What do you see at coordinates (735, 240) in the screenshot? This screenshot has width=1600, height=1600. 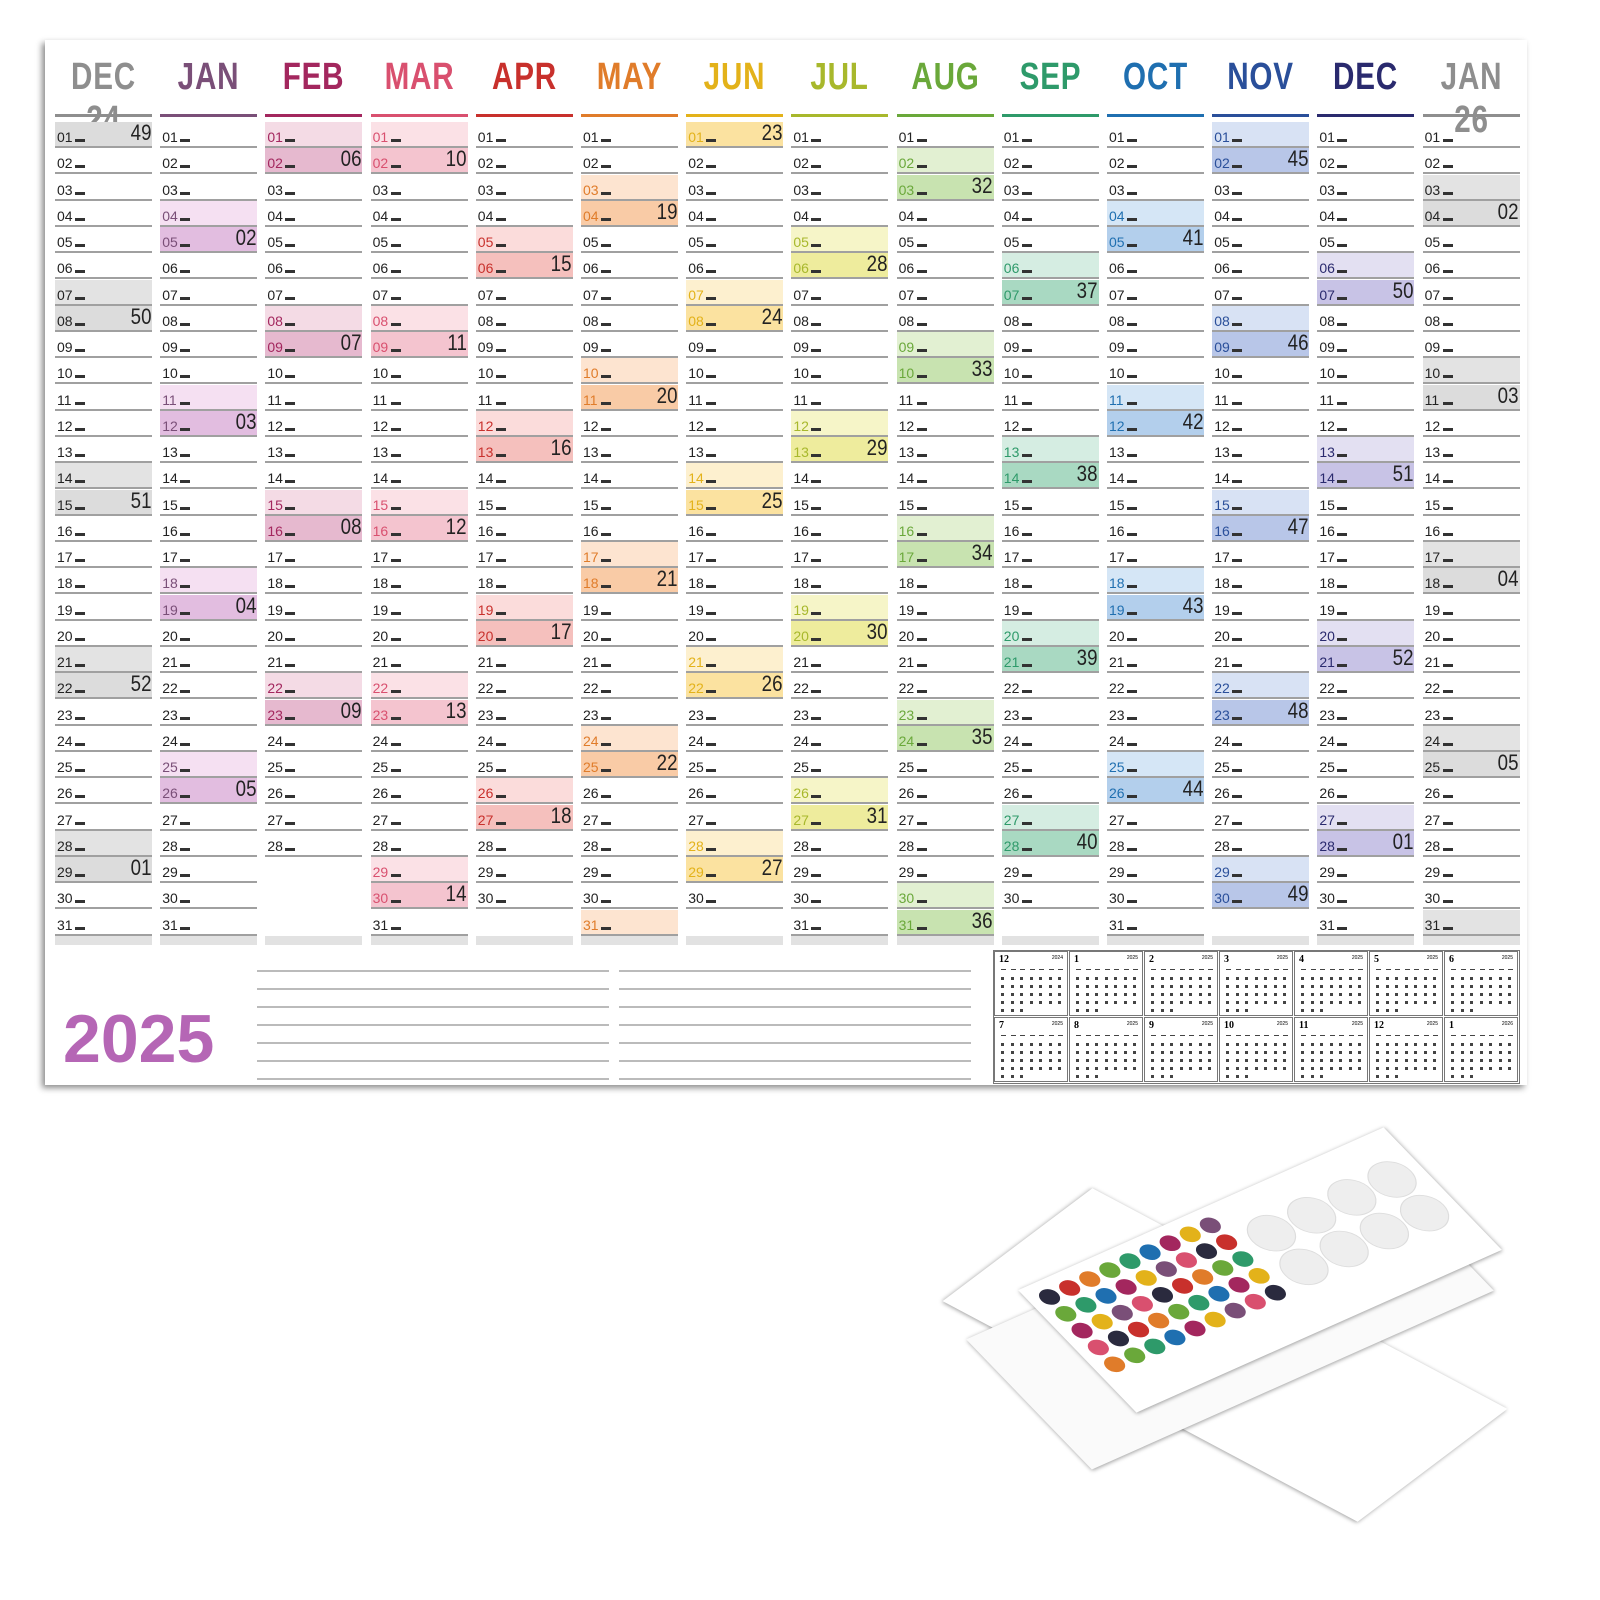 I see `day-row: 05` at bounding box center [735, 240].